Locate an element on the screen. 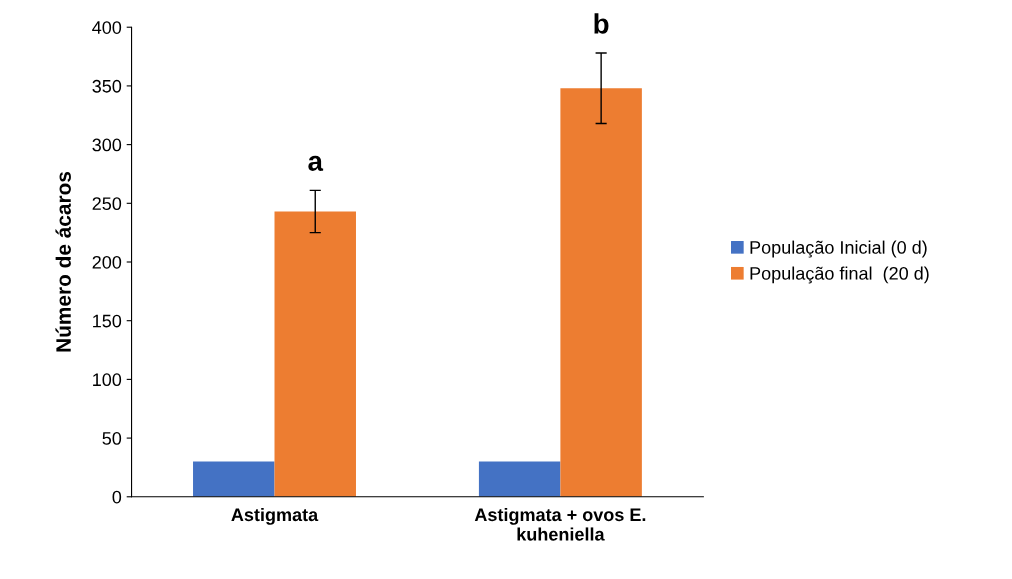  y-tick-label: 250 is located at coordinates (107, 204).